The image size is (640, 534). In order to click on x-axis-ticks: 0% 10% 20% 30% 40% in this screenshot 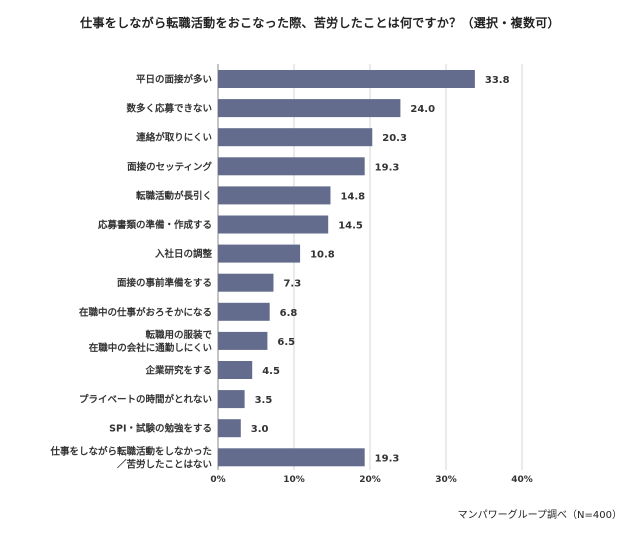, I will do `click(371, 480)`.